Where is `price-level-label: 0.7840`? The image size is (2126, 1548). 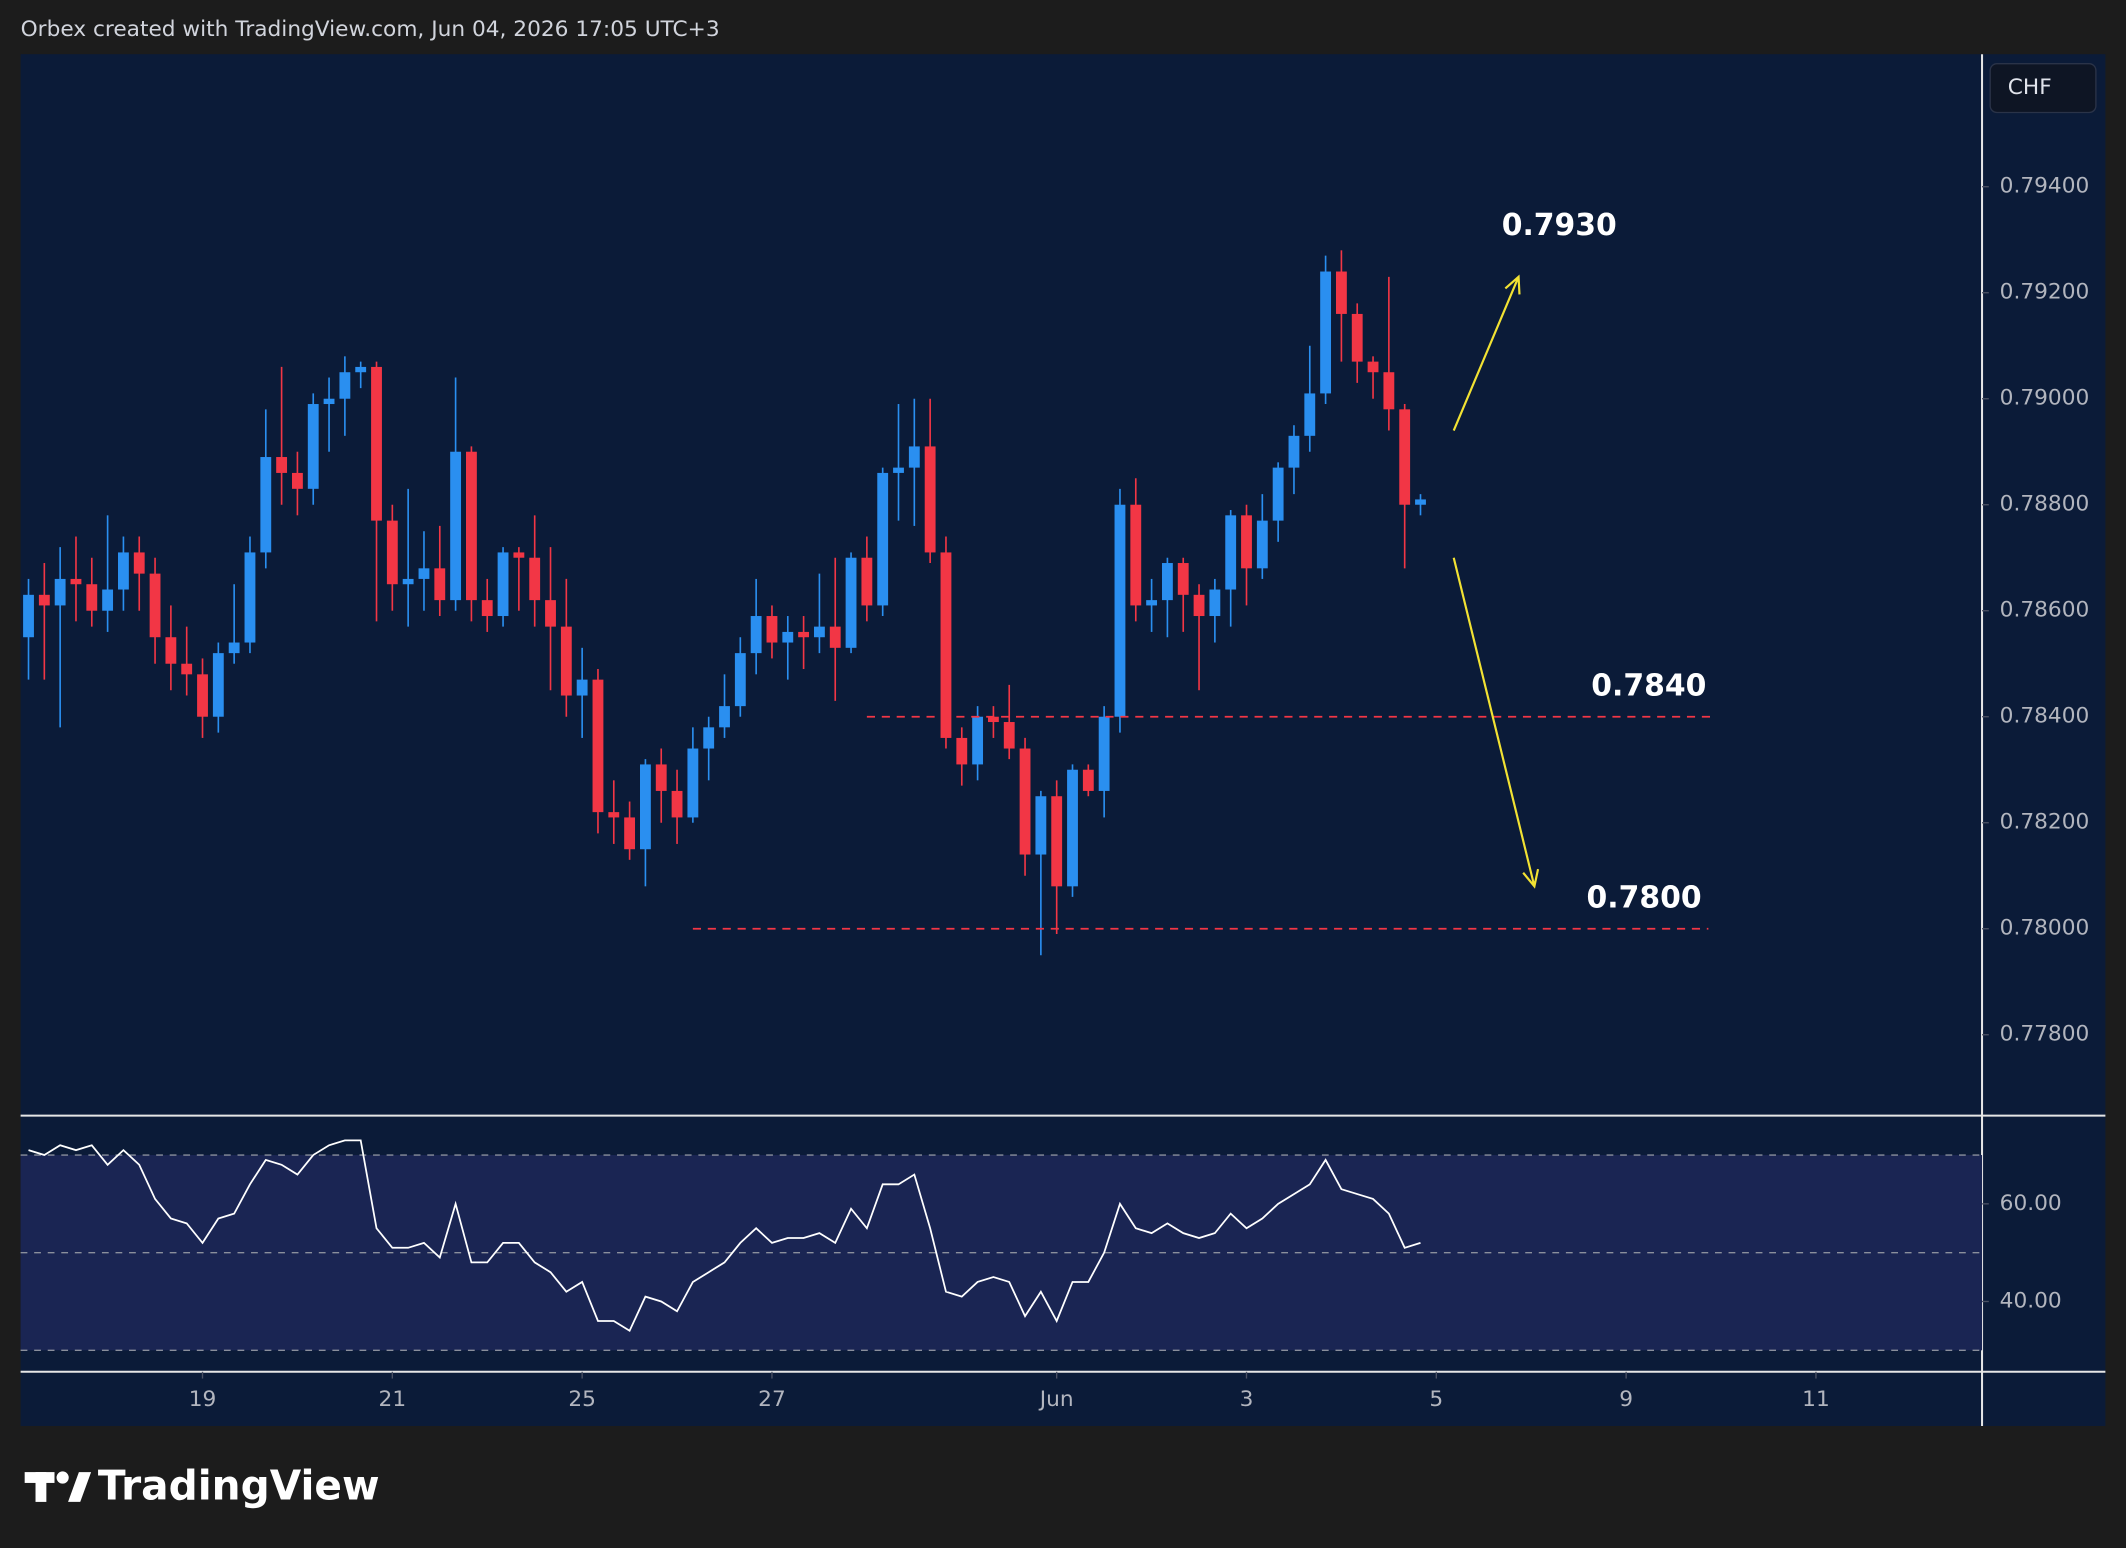
price-level-label: 0.7840 is located at coordinates (1648, 685).